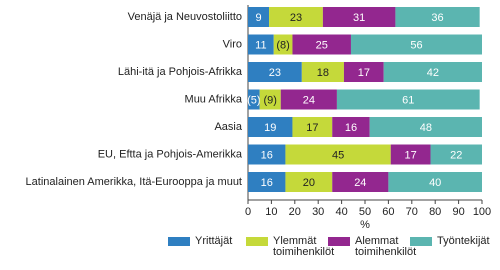 The image size is (500, 270). I want to click on value-label: 22, so click(456, 155).